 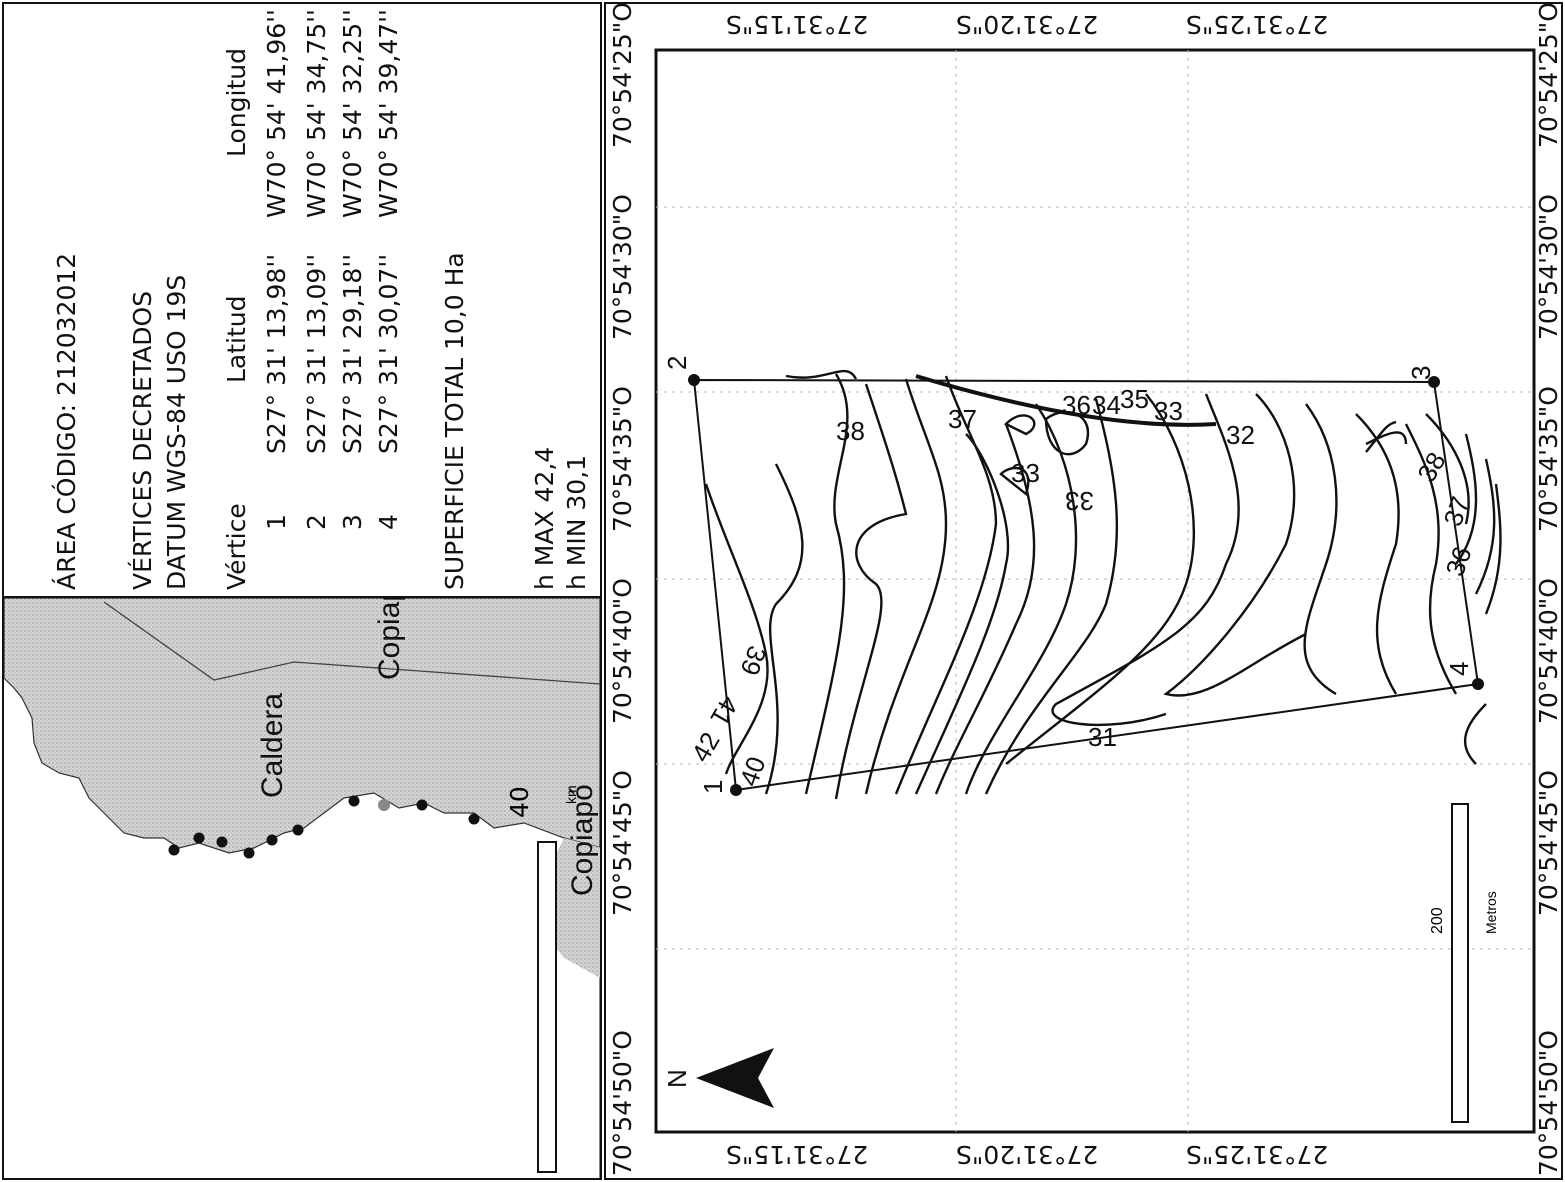 I want to click on vertex-label-2: 2, so click(x=677, y=363).